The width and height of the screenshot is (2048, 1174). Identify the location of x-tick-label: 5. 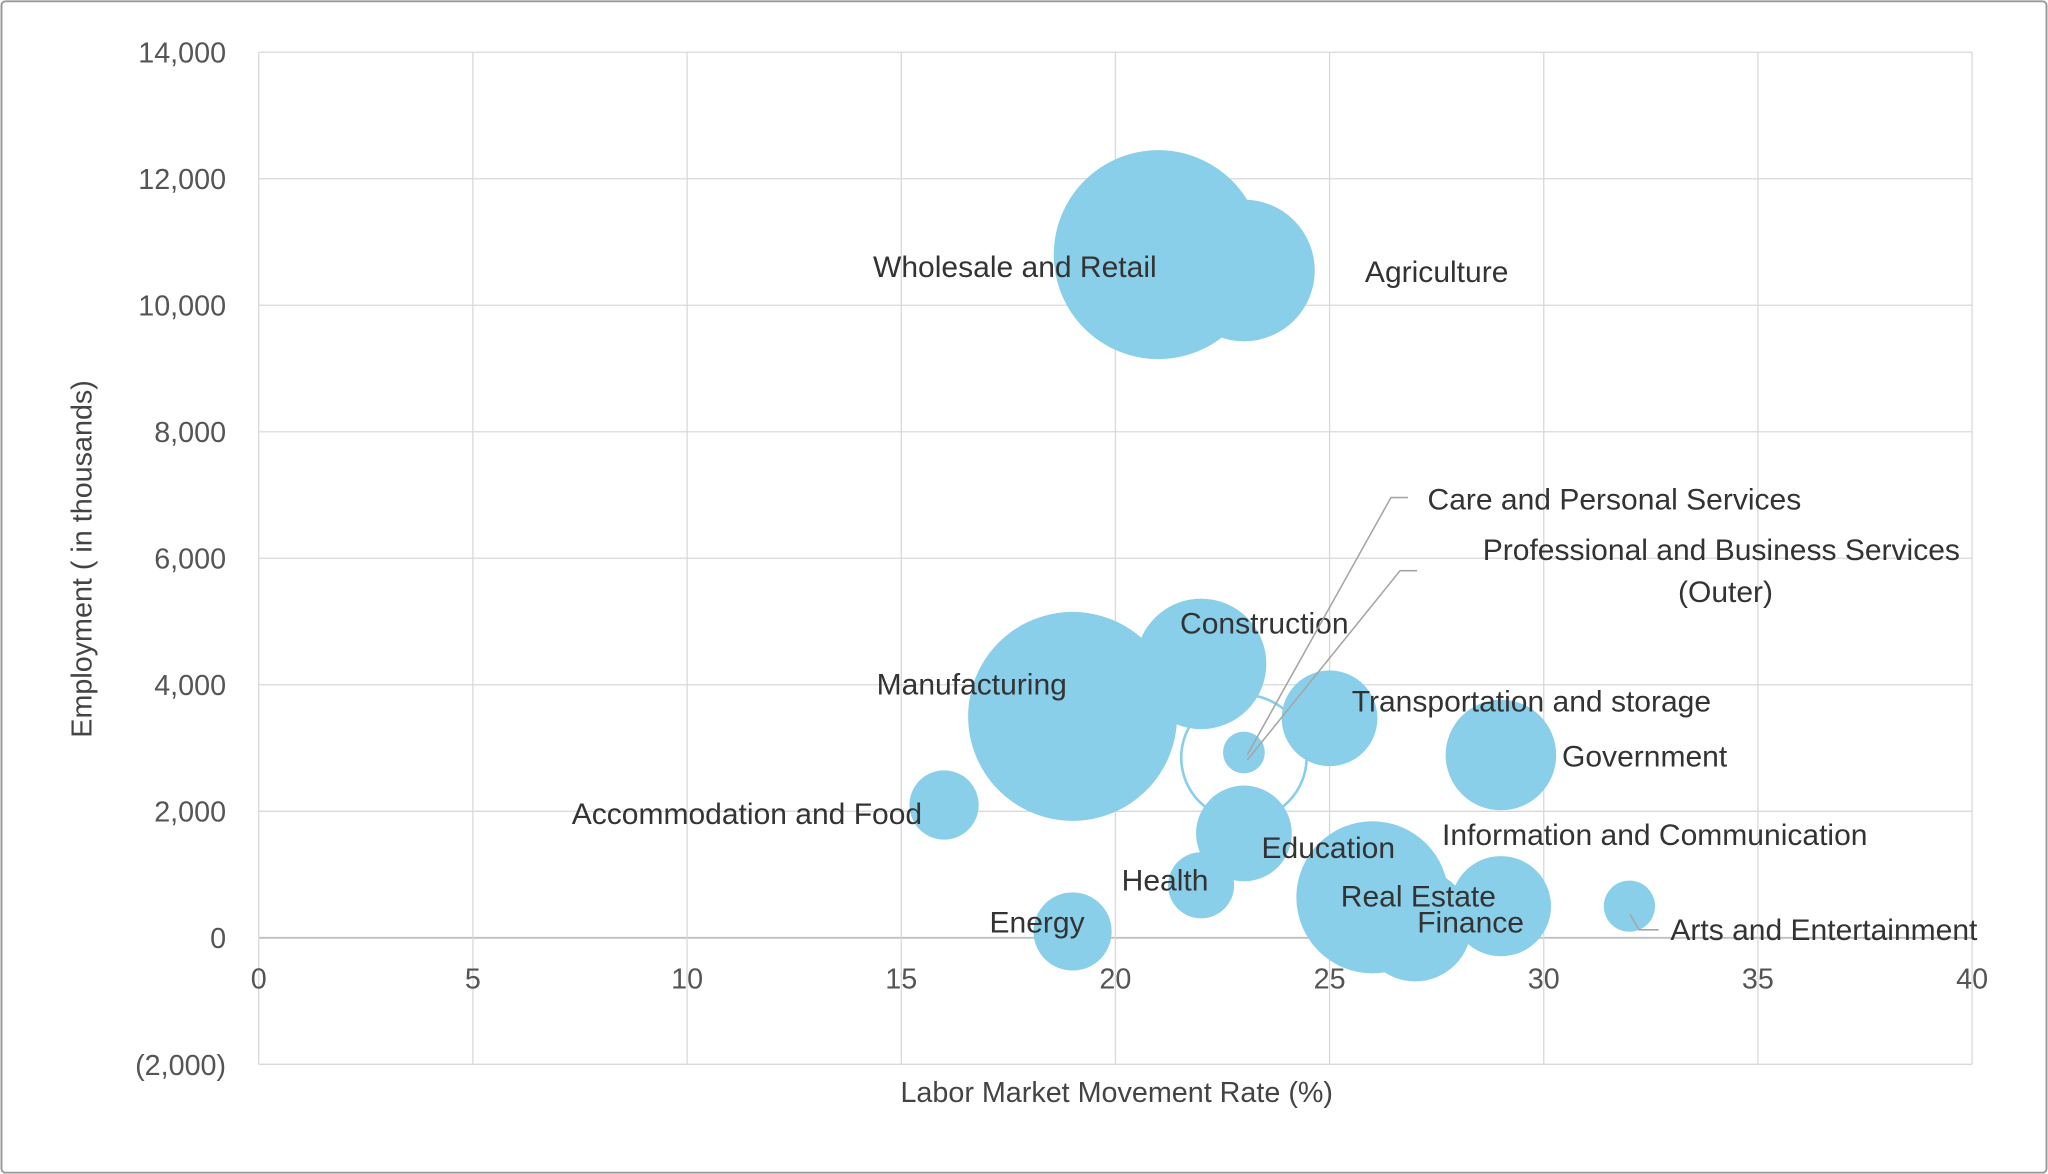
(473, 980).